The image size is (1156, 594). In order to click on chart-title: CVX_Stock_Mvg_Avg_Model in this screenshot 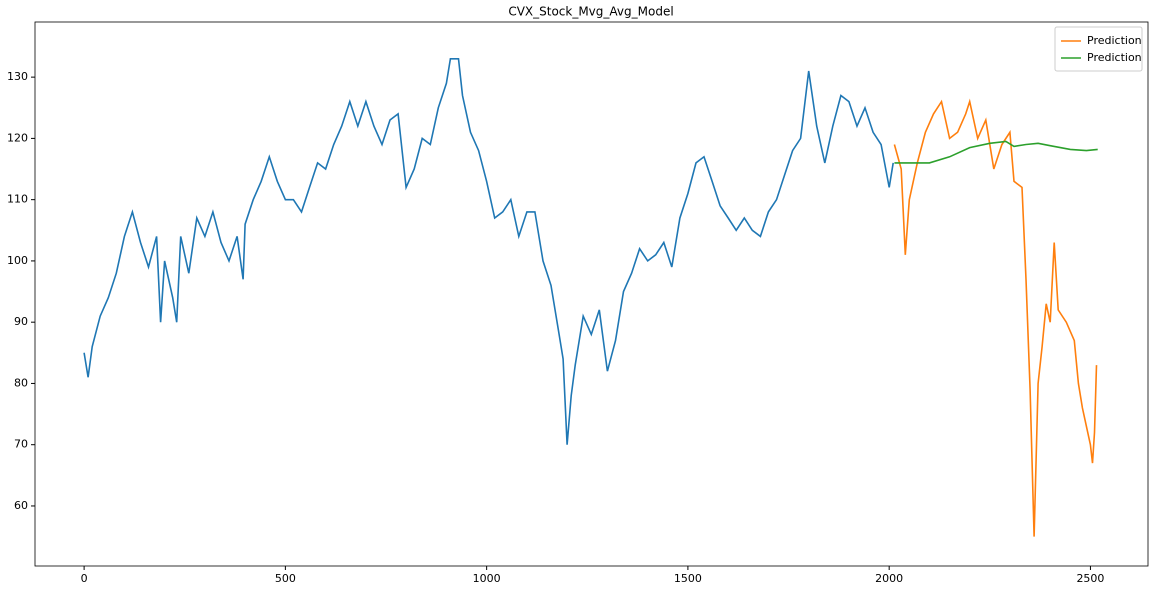, I will do `click(590, 12)`.